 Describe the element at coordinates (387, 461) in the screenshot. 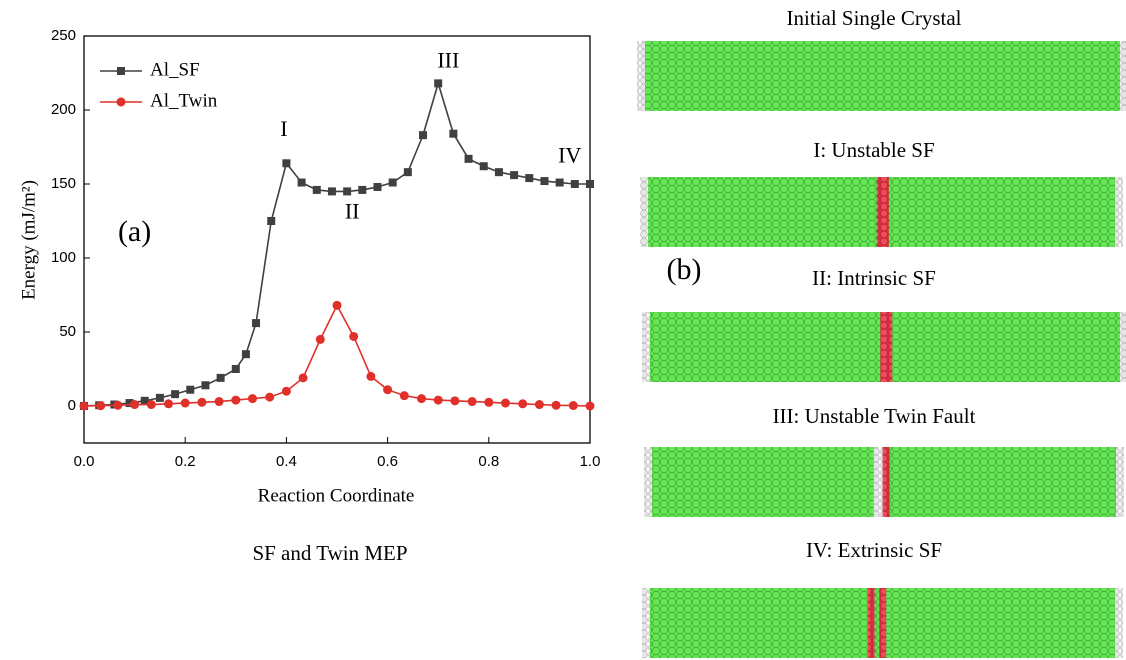

I see `x-tick-label: 0.6` at that location.